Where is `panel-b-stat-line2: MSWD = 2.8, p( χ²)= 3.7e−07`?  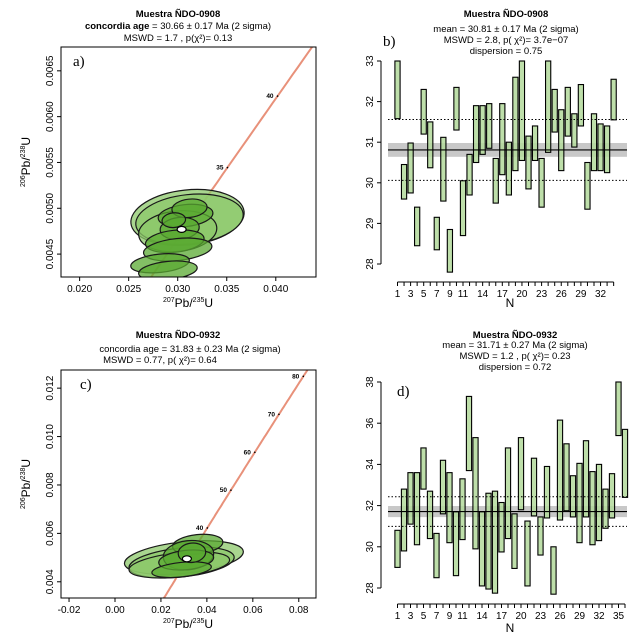
panel-b-stat-line2: MSWD = 2.8, p( χ²)= 3.7e−07 is located at coordinates (506, 40).